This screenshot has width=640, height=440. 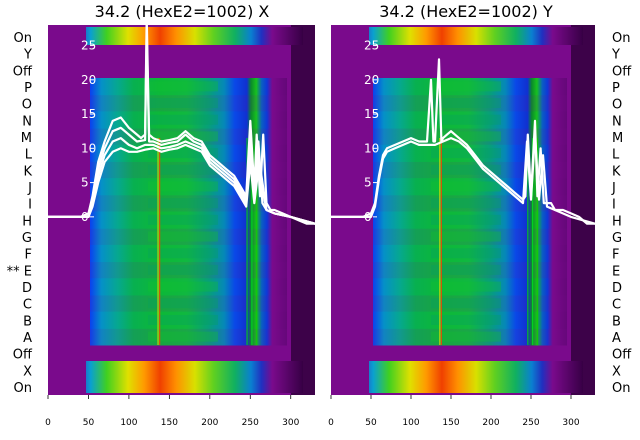 I want to click on x-tick-label: 0, so click(x=331, y=423).